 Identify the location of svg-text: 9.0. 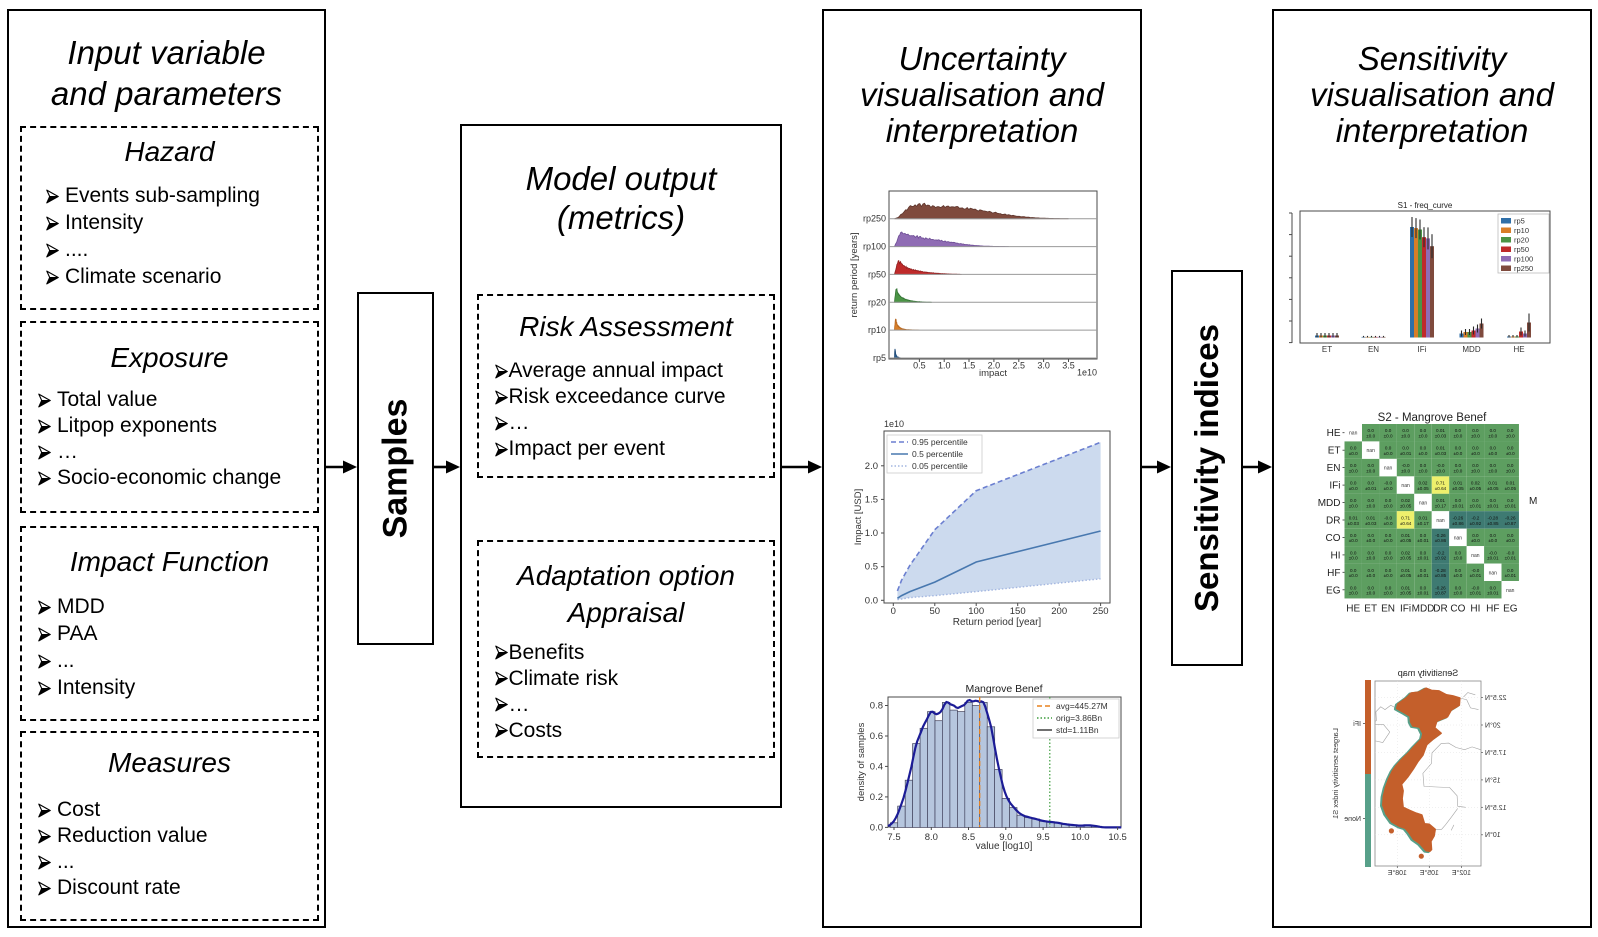
(1005, 837).